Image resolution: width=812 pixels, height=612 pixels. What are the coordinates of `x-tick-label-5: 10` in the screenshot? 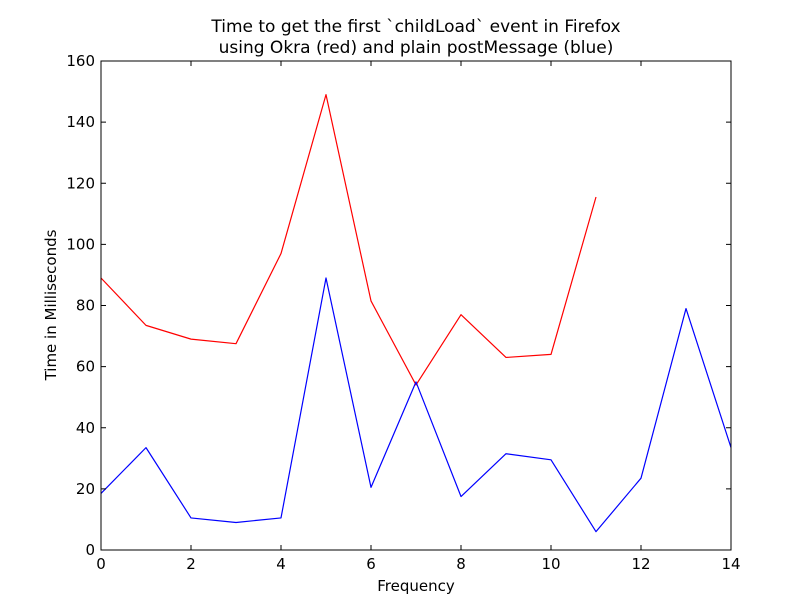 It's located at (550, 564).